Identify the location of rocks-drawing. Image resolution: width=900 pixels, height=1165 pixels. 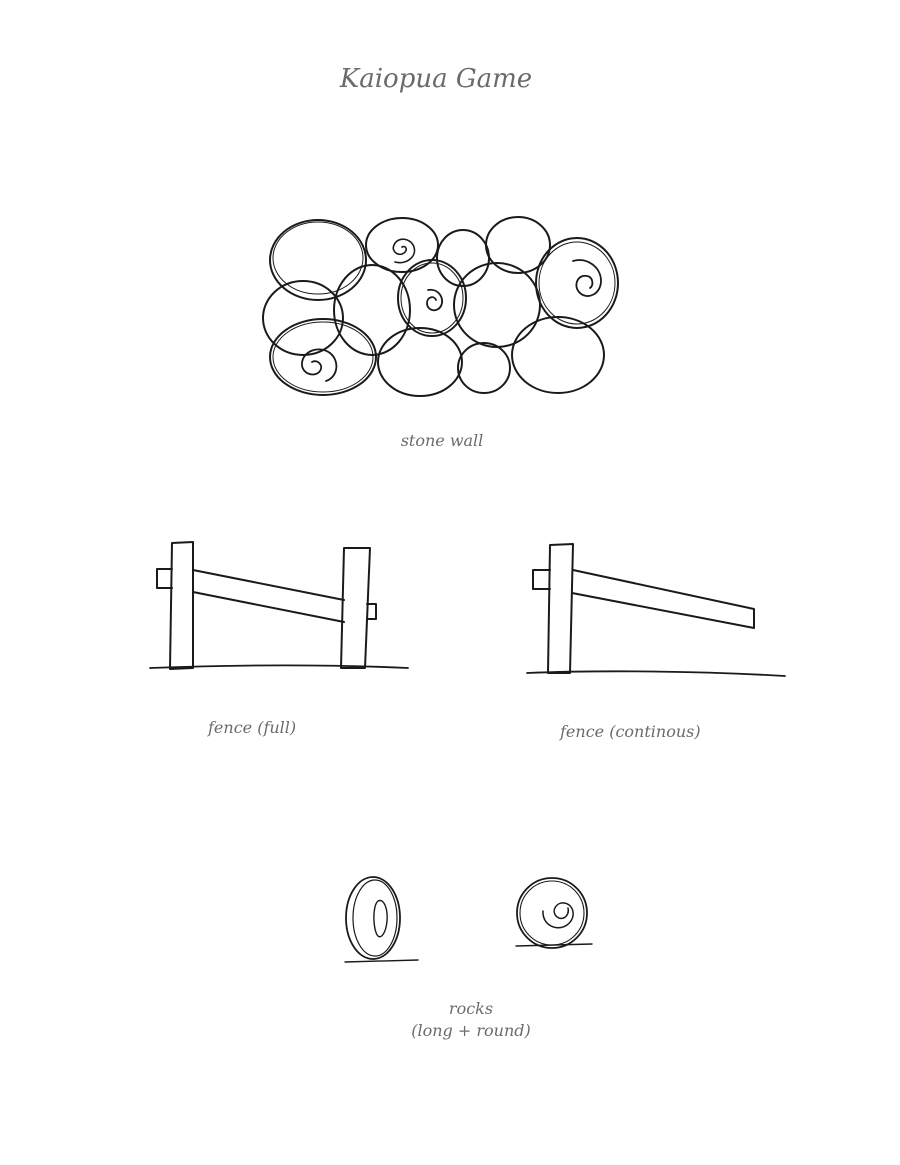
(468, 919).